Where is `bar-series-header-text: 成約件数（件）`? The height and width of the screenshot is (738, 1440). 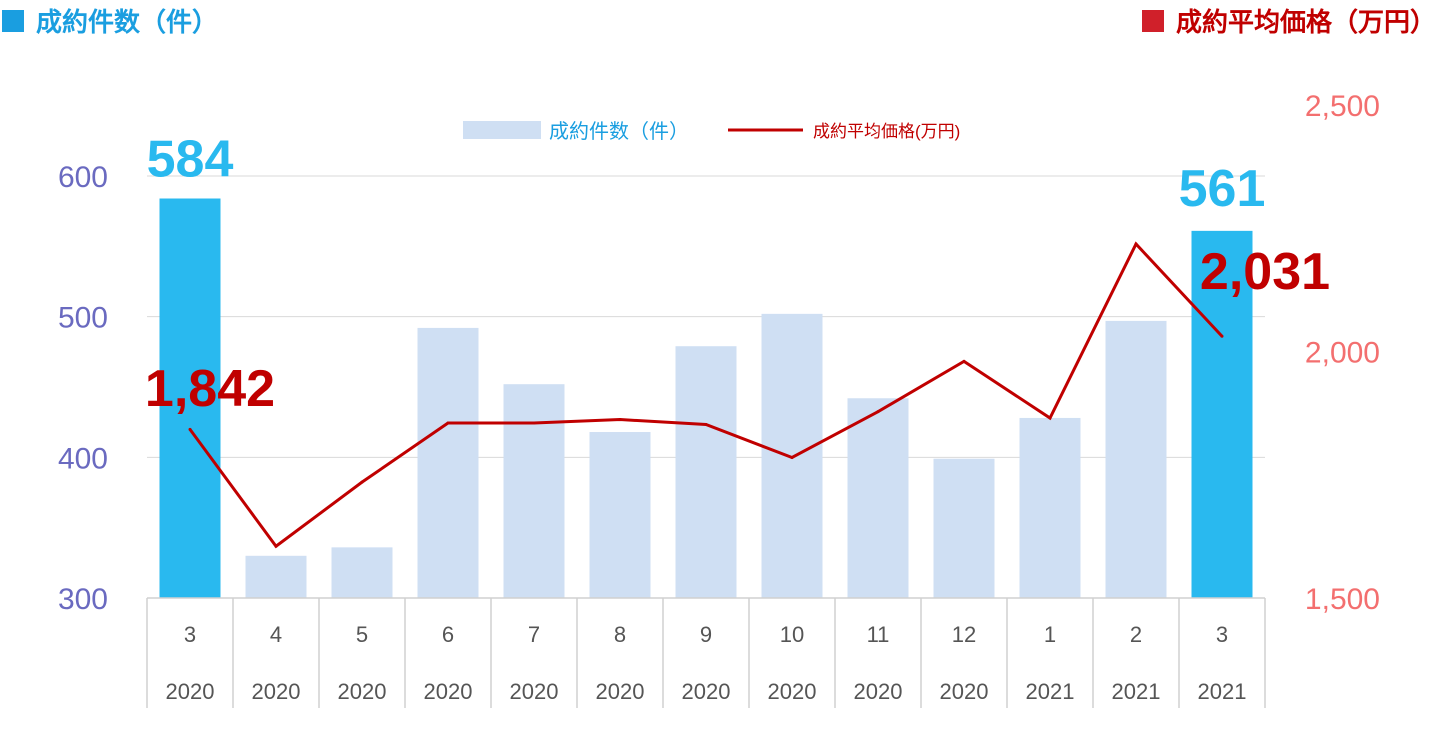
bar-series-header-text: 成約件数（件） is located at coordinates (127, 23).